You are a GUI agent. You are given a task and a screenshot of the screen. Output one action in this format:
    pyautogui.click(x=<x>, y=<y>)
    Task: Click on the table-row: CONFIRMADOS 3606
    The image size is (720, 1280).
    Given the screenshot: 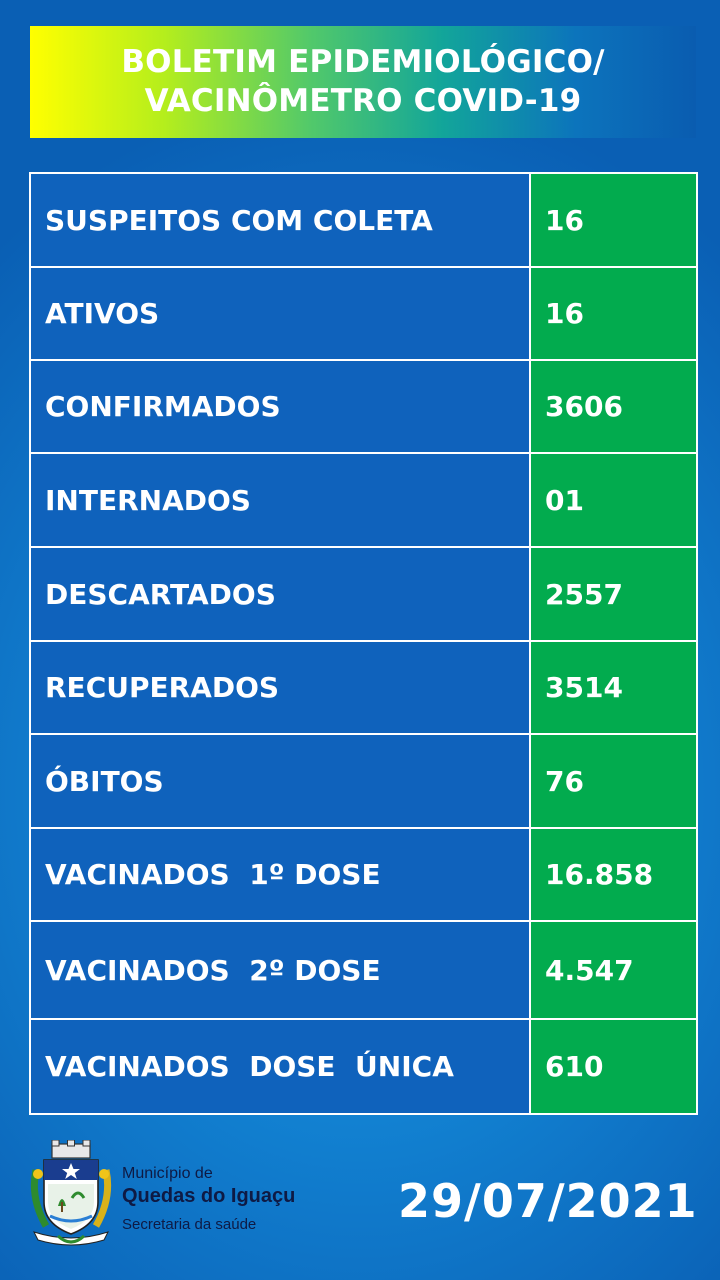 What is the action you would take?
    pyautogui.click(x=363, y=406)
    